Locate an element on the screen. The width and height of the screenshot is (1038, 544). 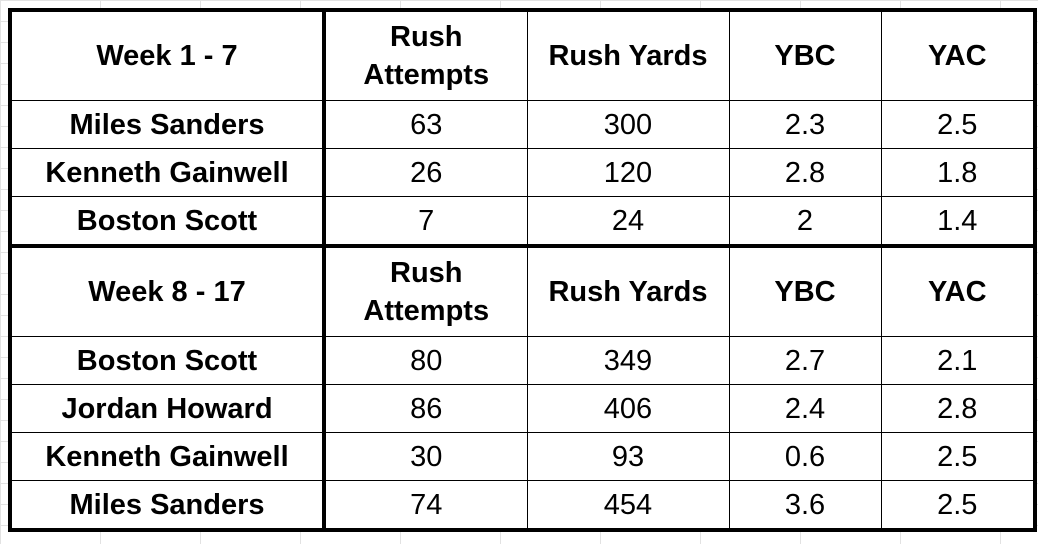
rush-yards-cell: 120 is located at coordinates (628, 172).